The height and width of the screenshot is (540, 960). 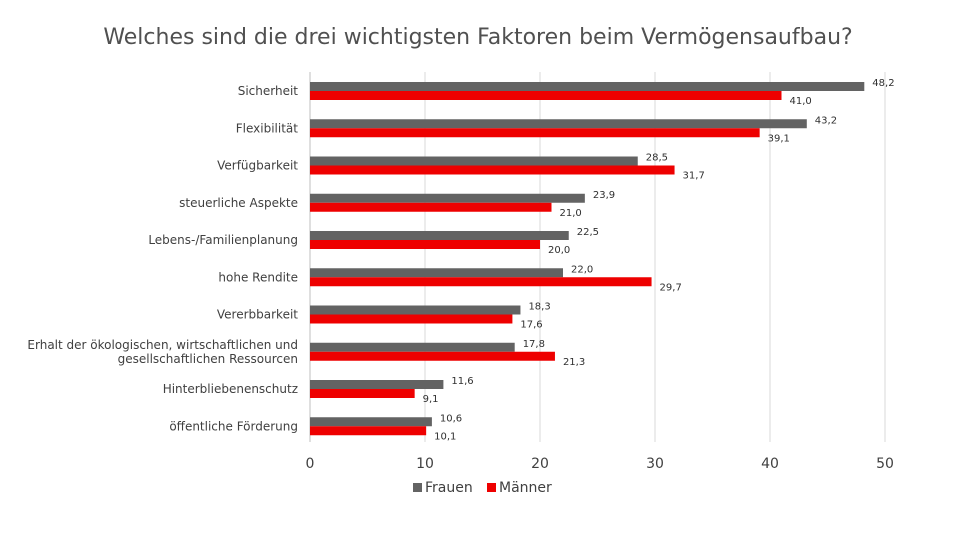 What do you see at coordinates (657, 158) in the screenshot?
I see `data-label: 28,5` at bounding box center [657, 158].